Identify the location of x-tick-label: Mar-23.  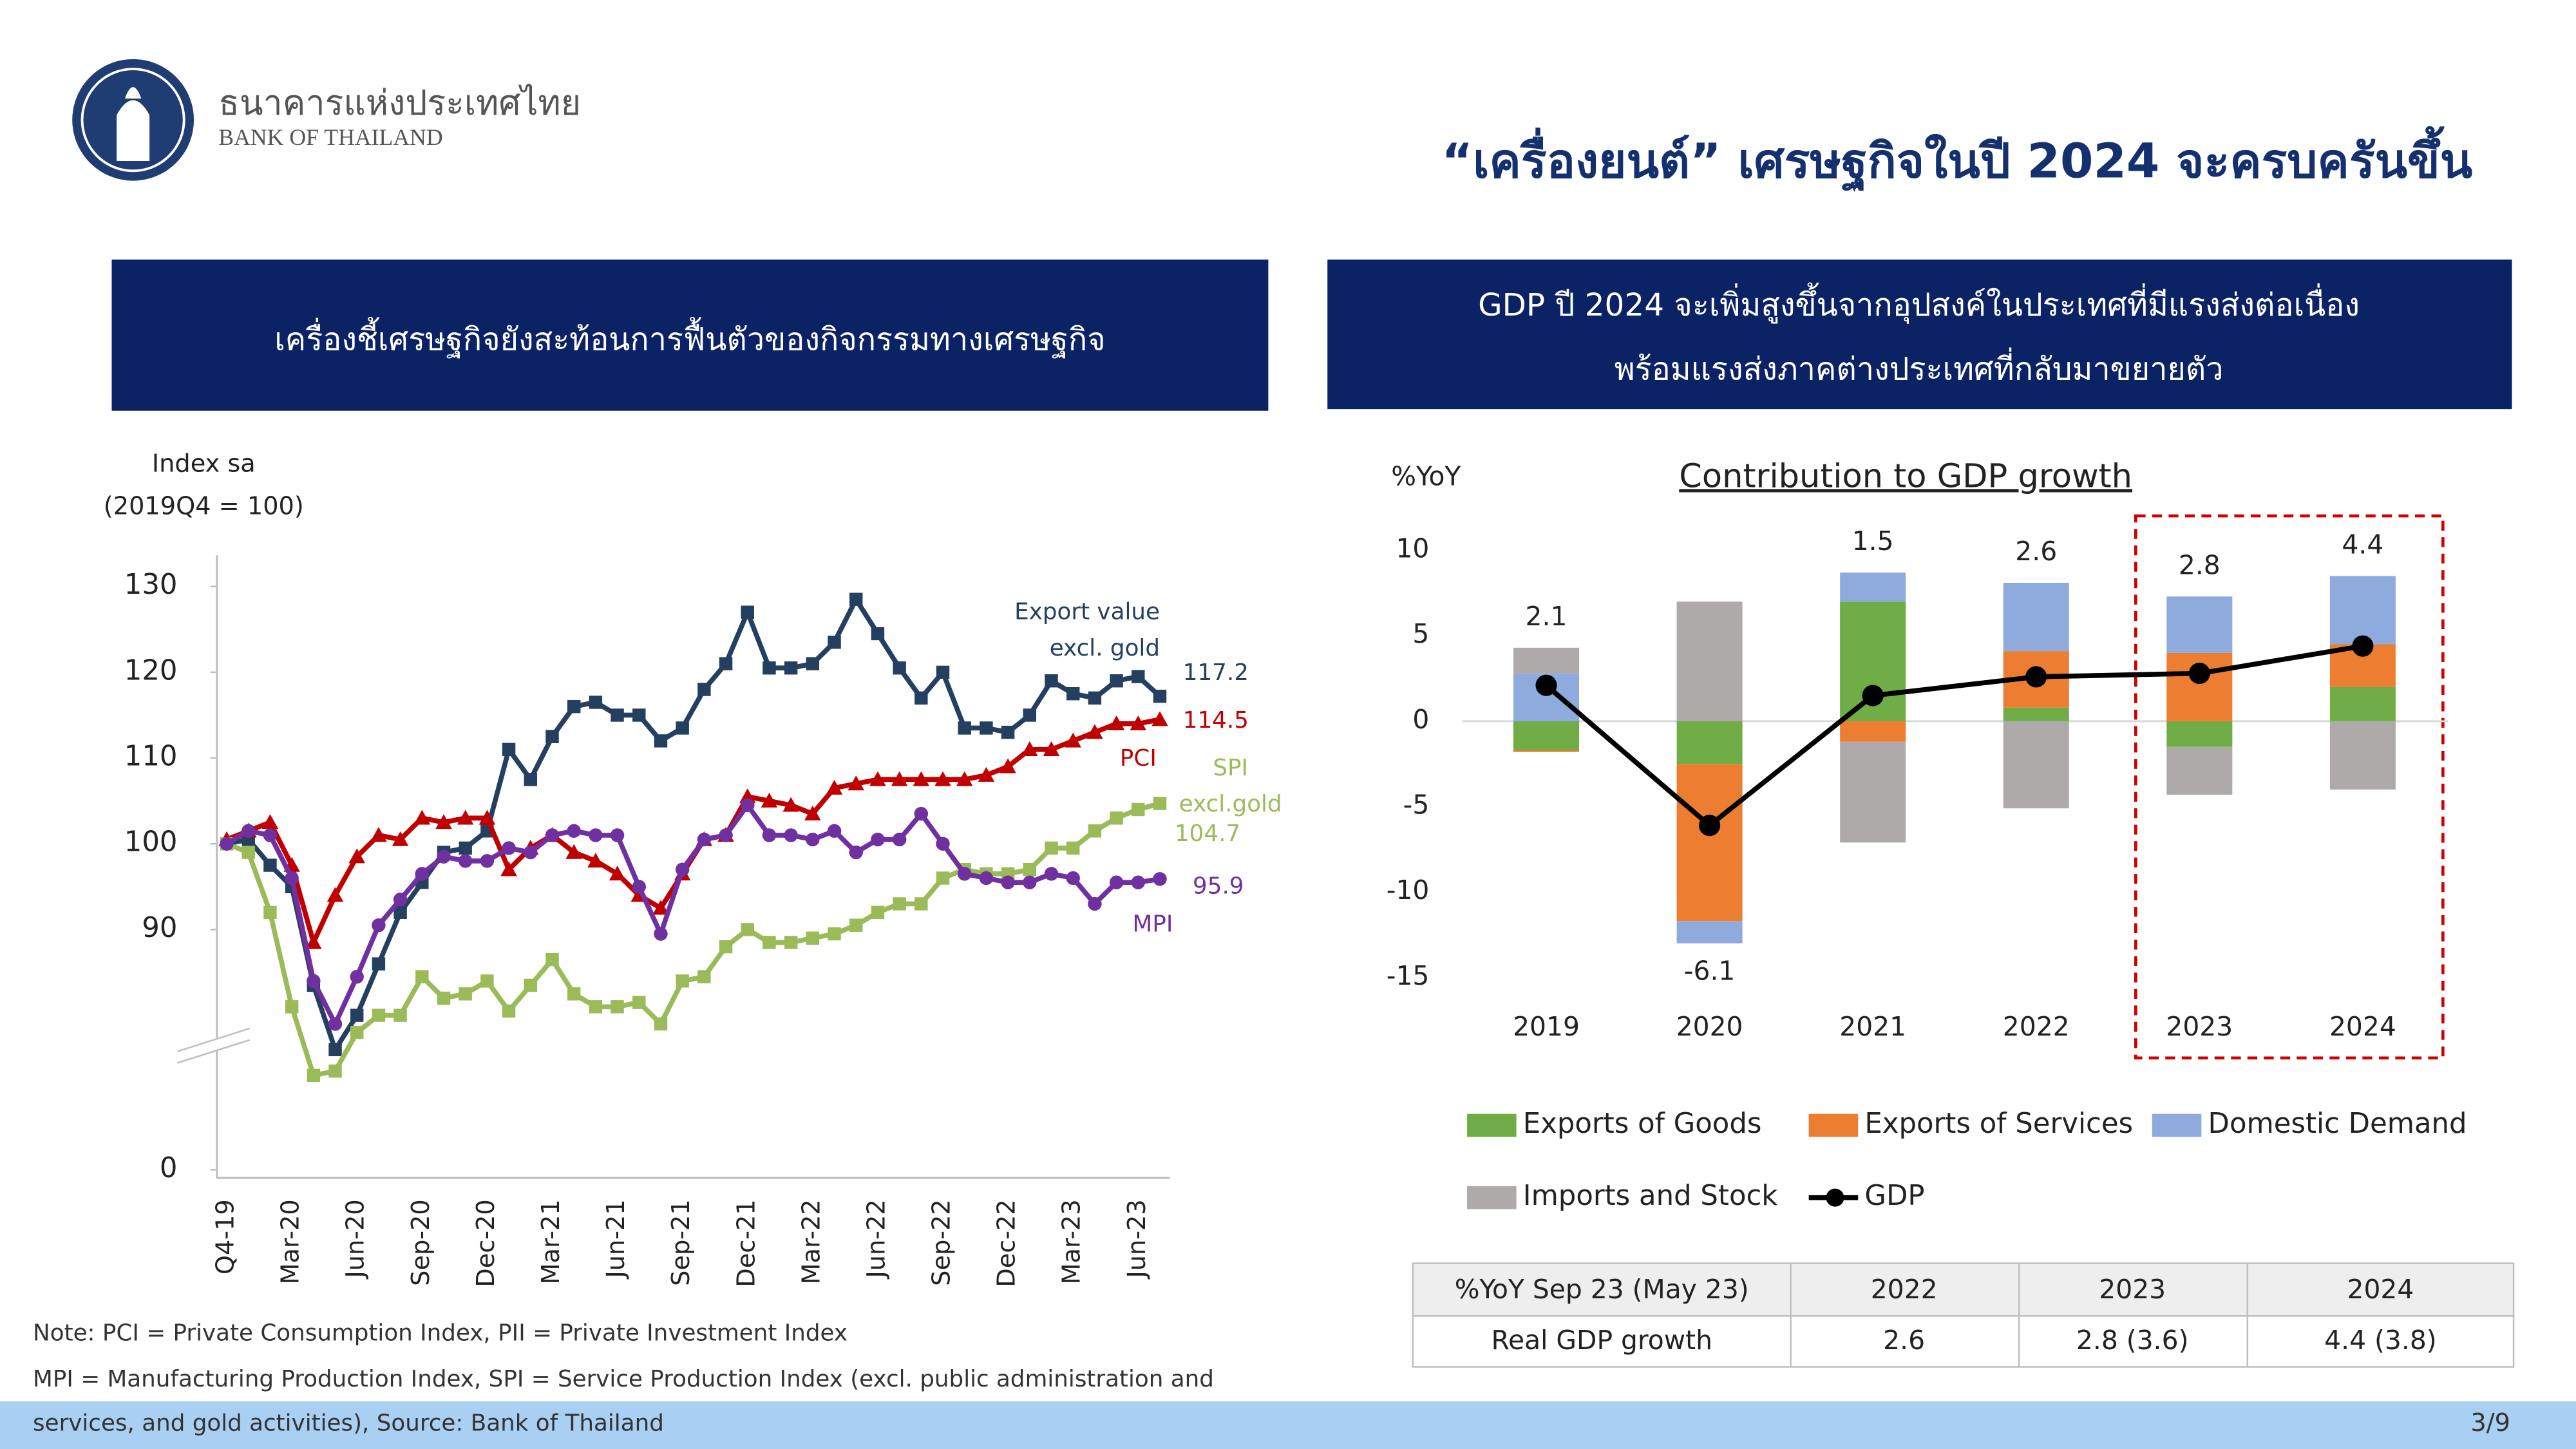
(1071, 1241).